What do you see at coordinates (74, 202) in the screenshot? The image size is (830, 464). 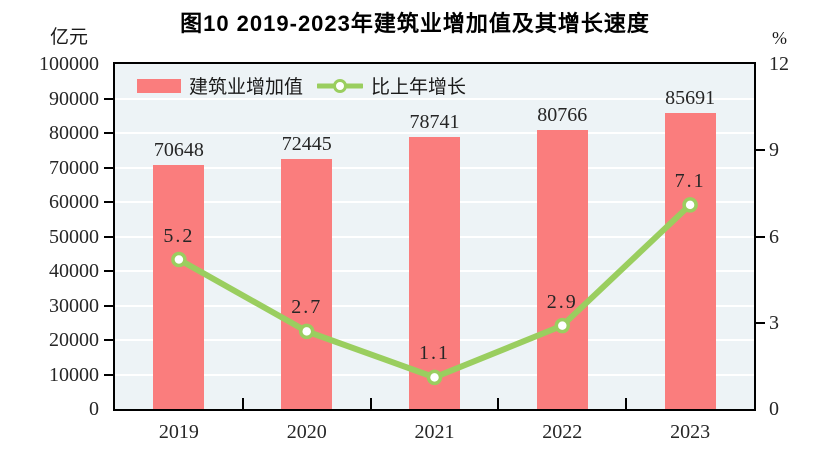 I see `y-axis-tick-label-left: 60000` at bounding box center [74, 202].